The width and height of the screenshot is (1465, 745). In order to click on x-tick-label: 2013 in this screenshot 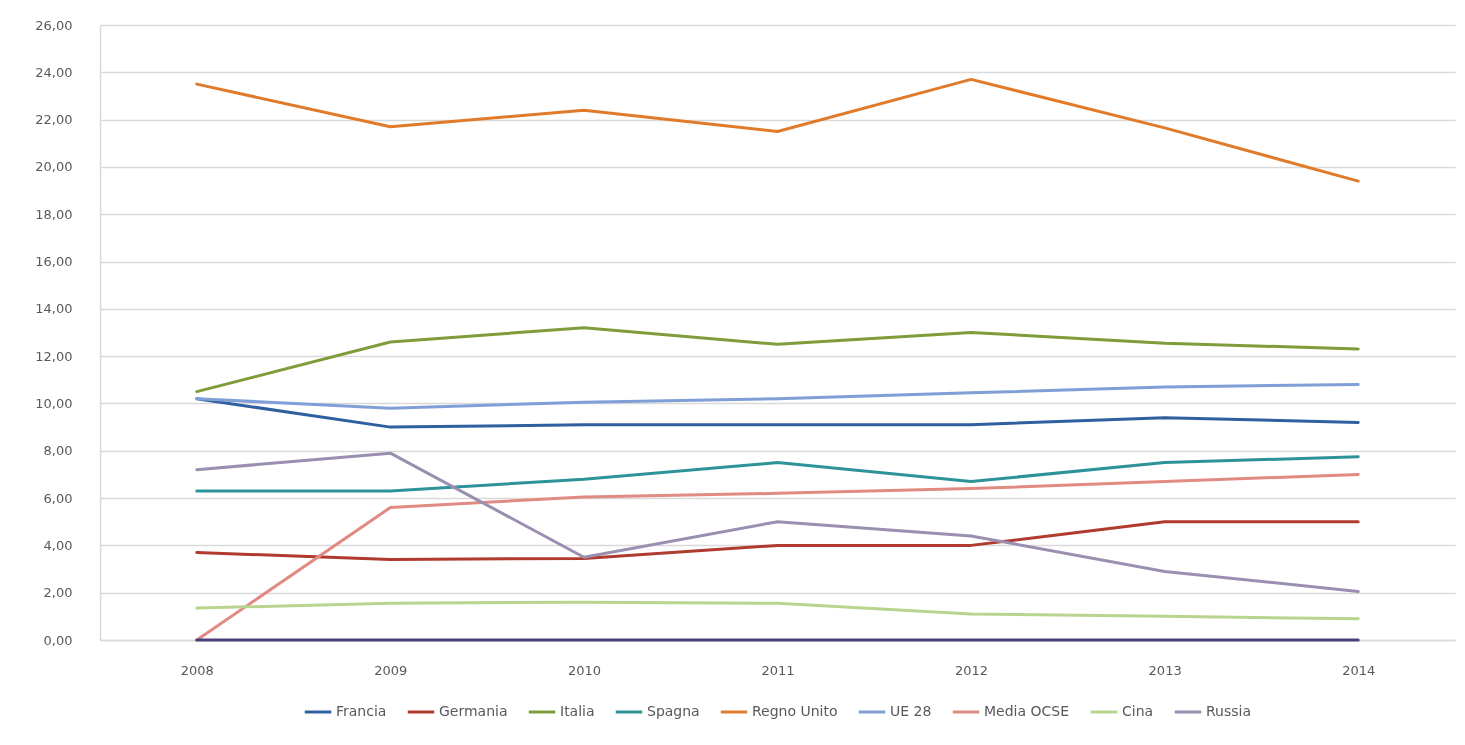, I will do `click(1165, 670)`.